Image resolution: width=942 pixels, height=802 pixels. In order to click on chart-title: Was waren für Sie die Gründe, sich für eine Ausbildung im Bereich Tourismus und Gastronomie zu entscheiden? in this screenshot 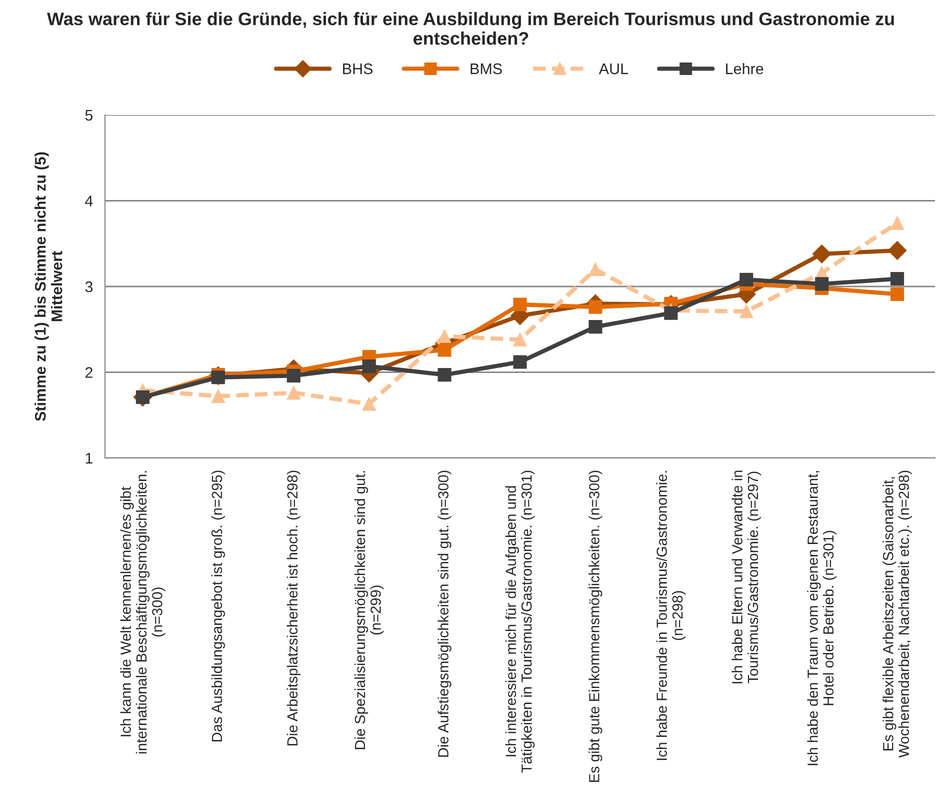, I will do `click(470, 28)`.